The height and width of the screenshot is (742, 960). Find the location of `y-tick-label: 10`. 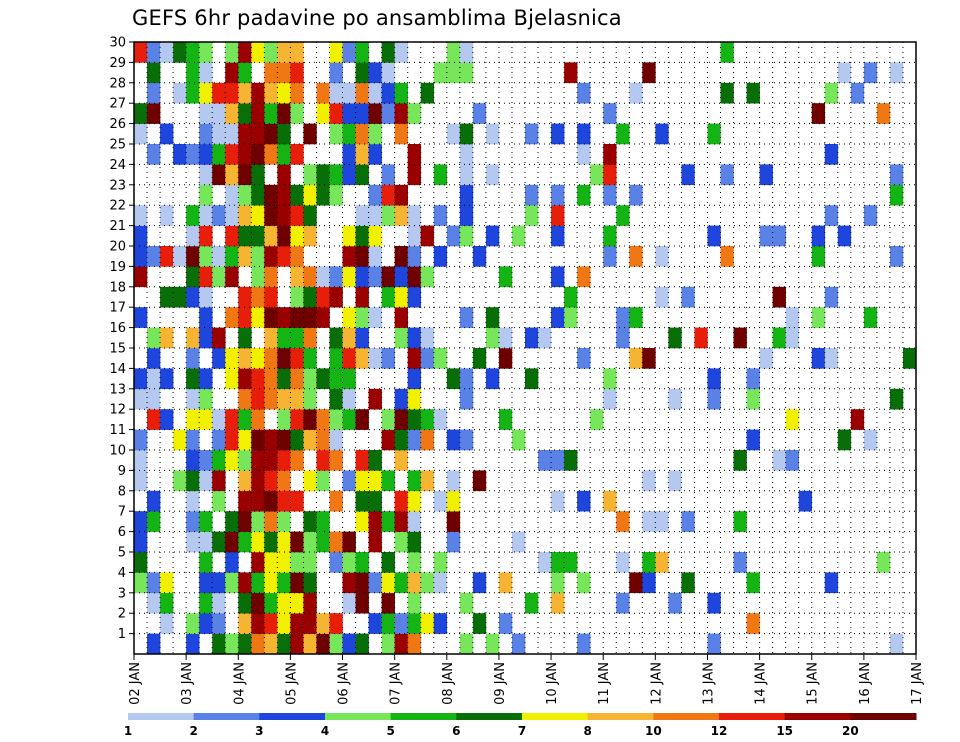

y-tick-label: 10 is located at coordinates (117, 451).